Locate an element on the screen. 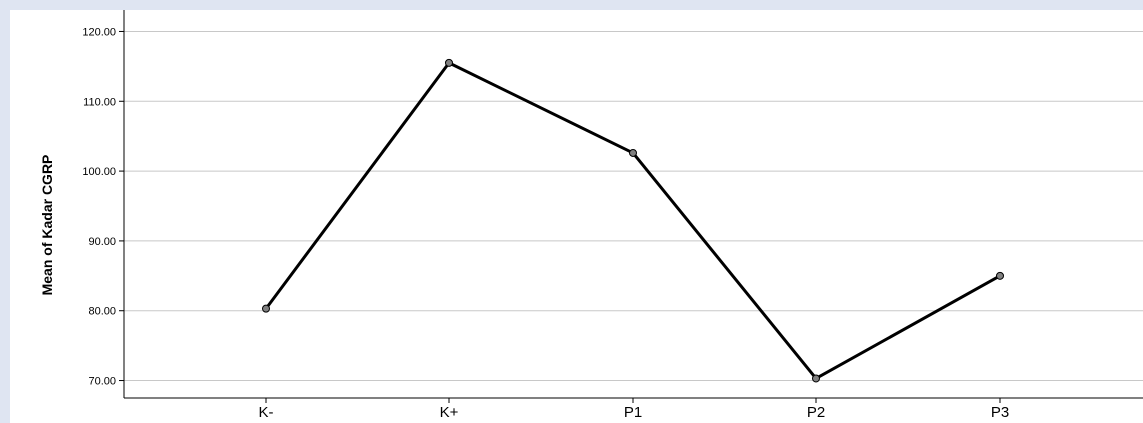 Image resolution: width=1143 pixels, height=423 pixels. y-tick-label: 90.00 is located at coordinates (102, 242).